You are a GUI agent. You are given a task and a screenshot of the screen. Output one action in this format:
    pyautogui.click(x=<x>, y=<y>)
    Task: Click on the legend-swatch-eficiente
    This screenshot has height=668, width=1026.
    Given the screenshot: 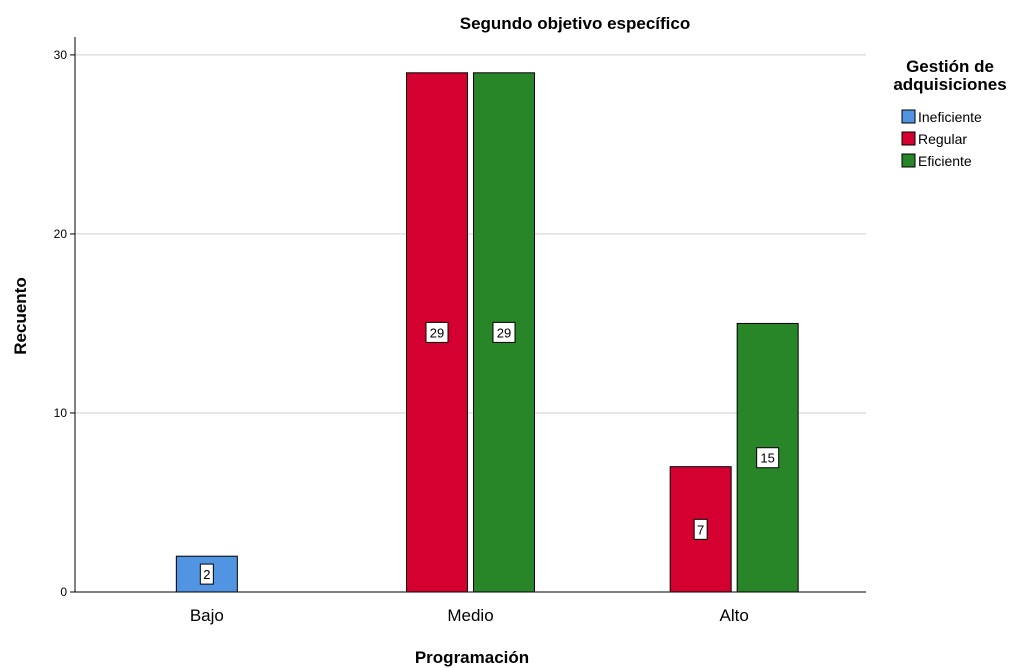 What is the action you would take?
    pyautogui.click(x=908, y=160)
    